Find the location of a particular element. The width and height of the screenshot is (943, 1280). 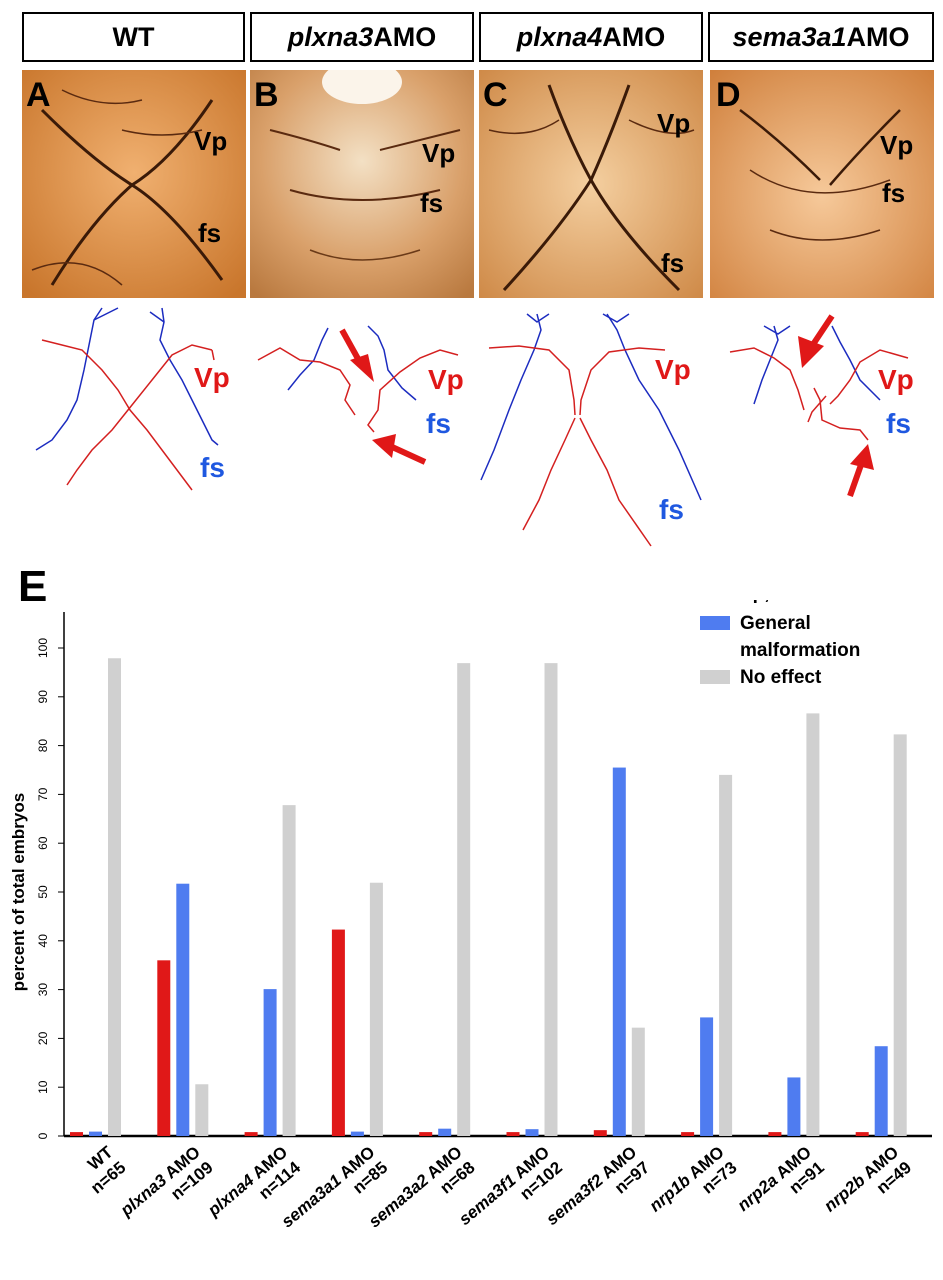

x-tick-label: WTn=65 is located at coordinates (102, 1169).